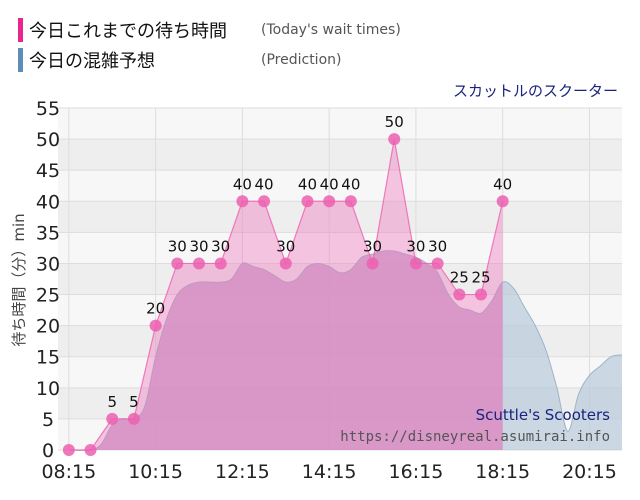 This screenshot has width=640, height=500. Describe the element at coordinates (48, 420) in the screenshot. I see `y-tick-label: 5` at that location.